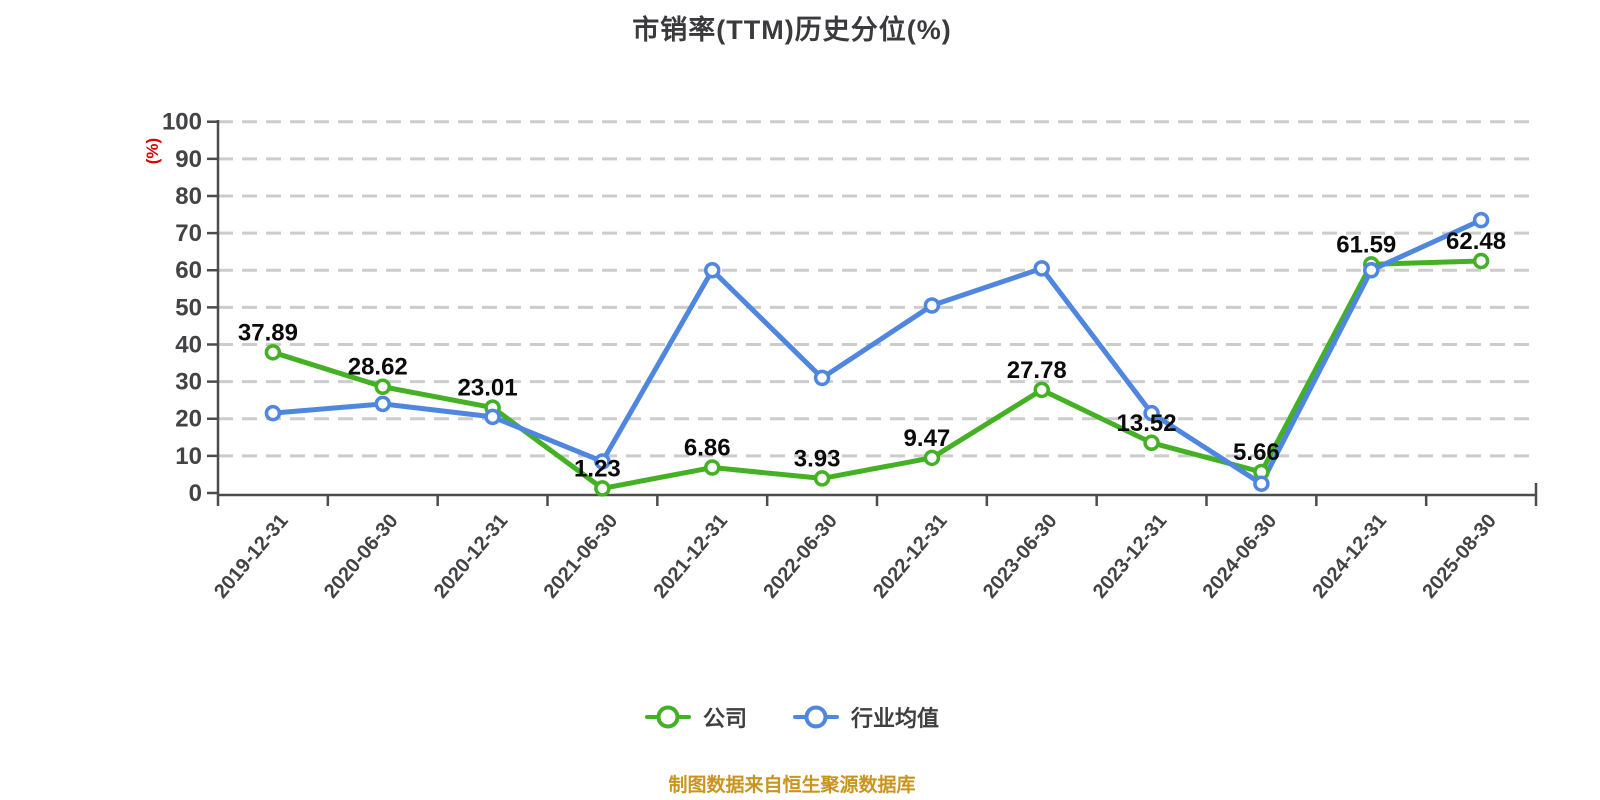 The width and height of the screenshot is (1600, 800). Describe the element at coordinates (188, 382) in the screenshot. I see `y-tick-label: 30` at that location.